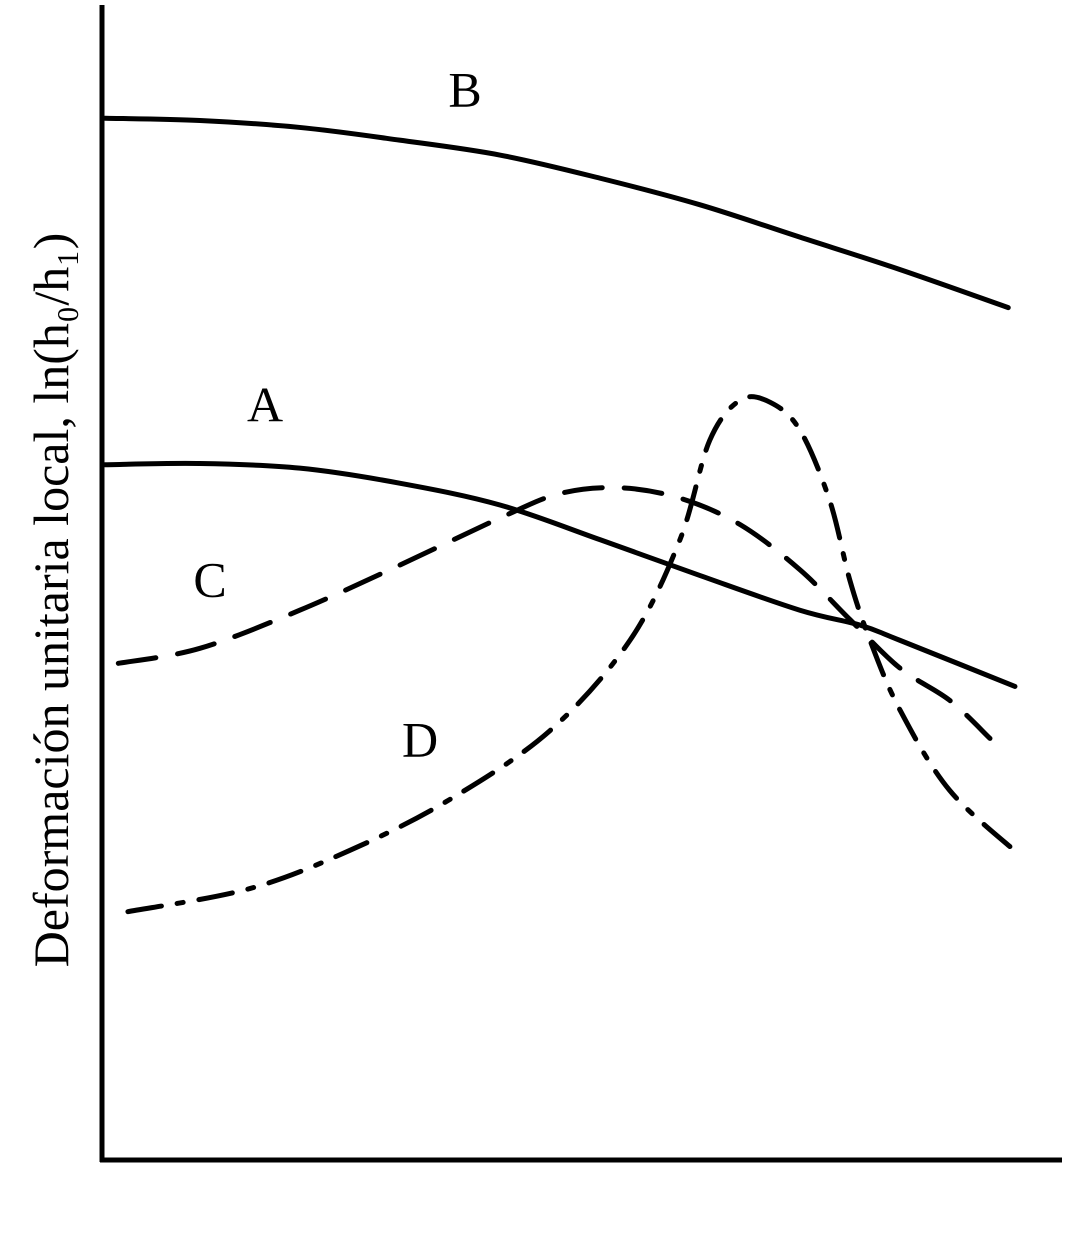  Describe the element at coordinates (556, 213) in the screenshot. I see `series-line` at that location.